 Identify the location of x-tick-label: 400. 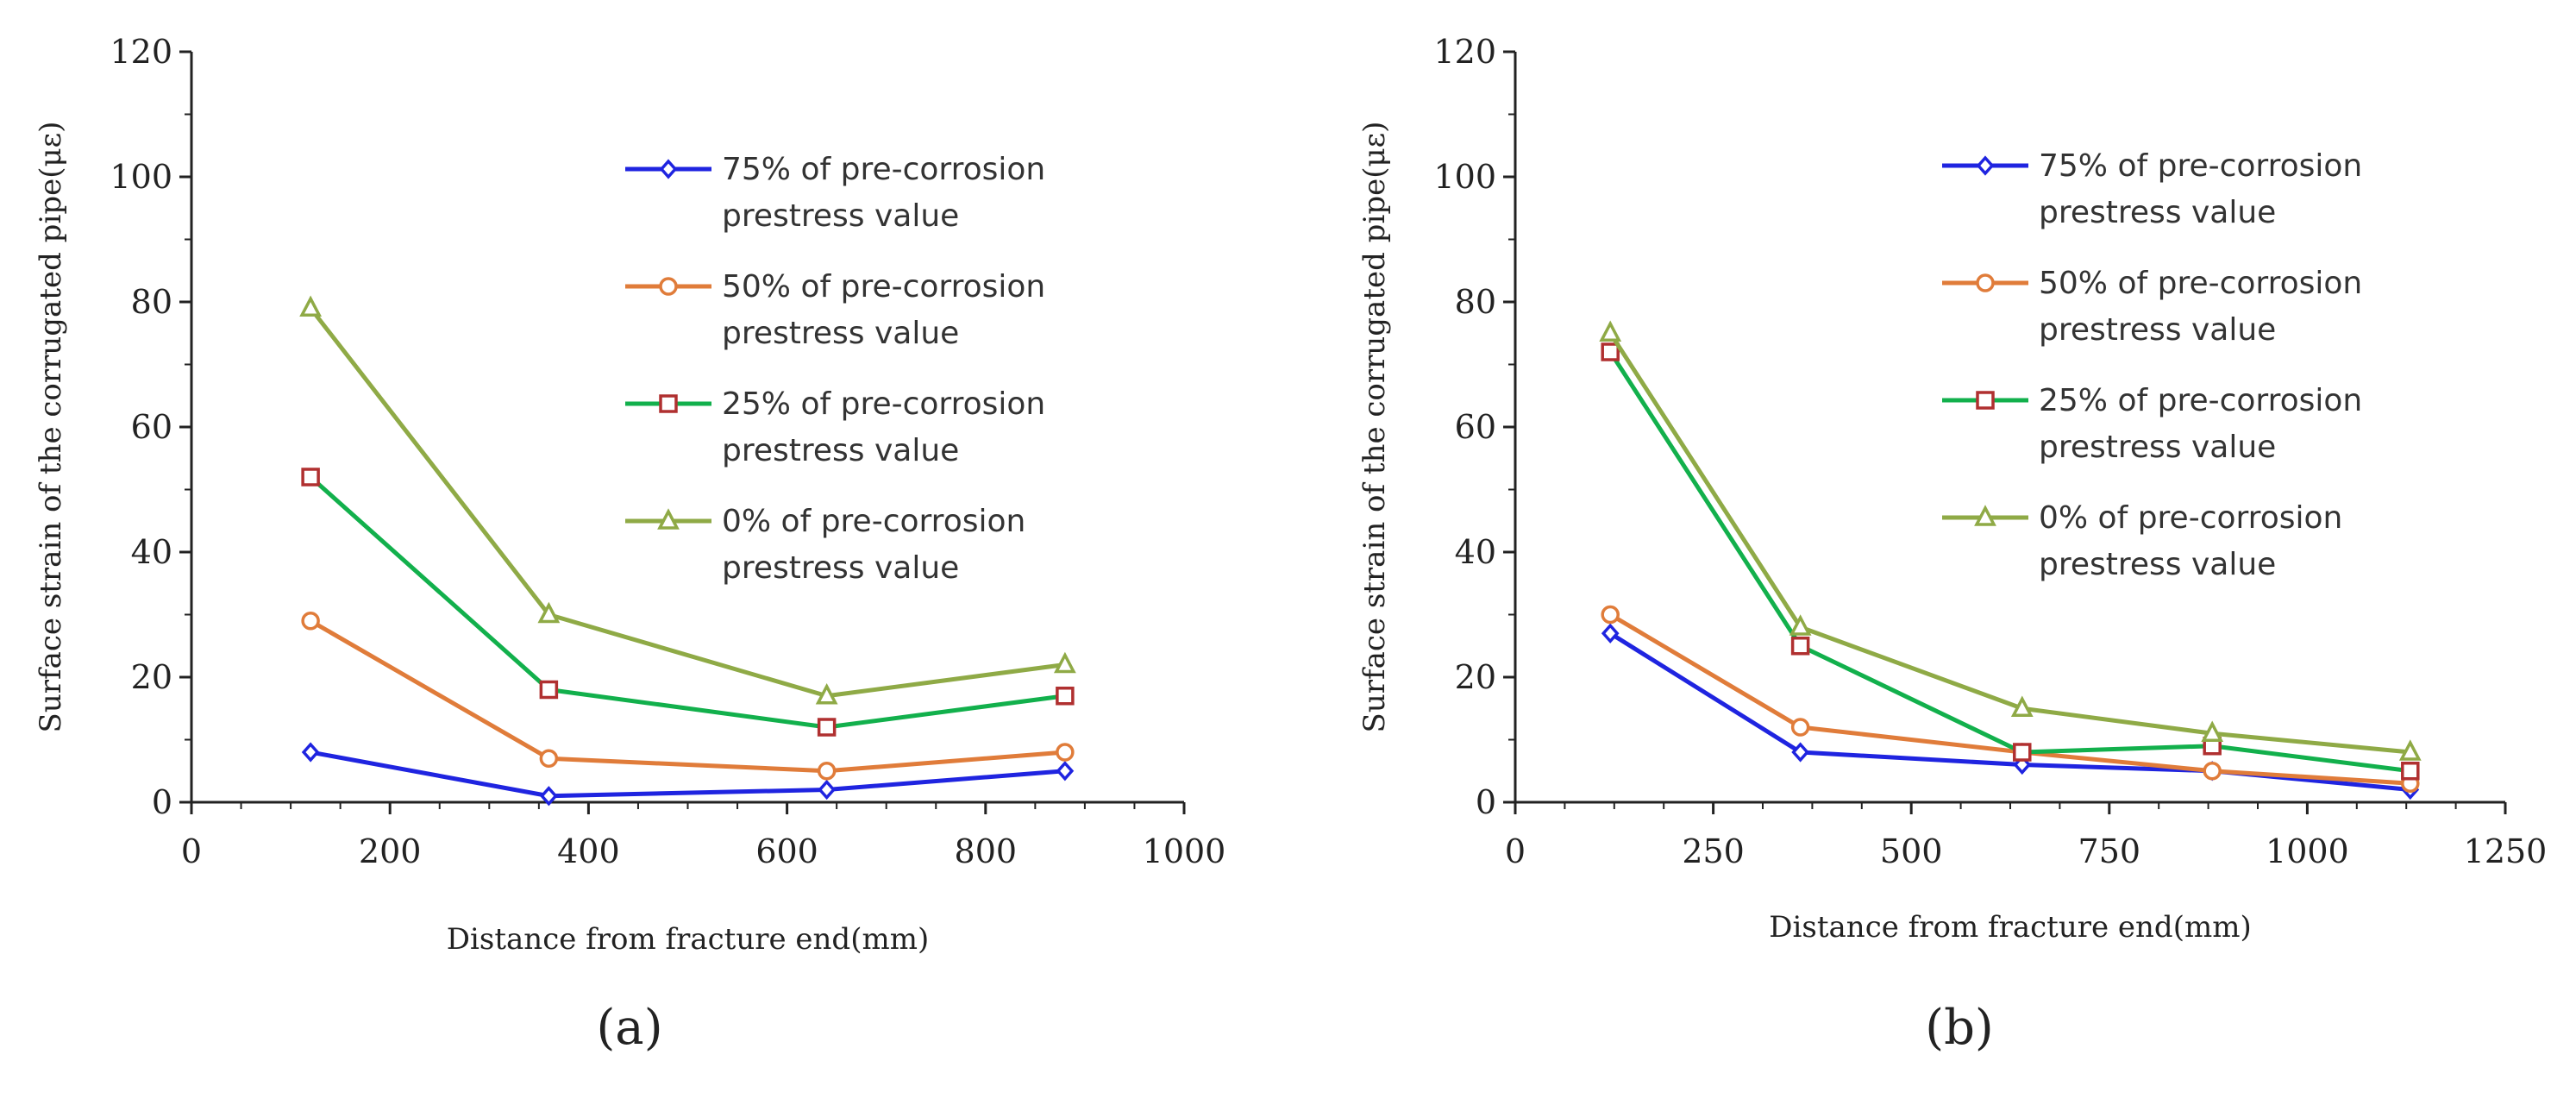
(588, 851).